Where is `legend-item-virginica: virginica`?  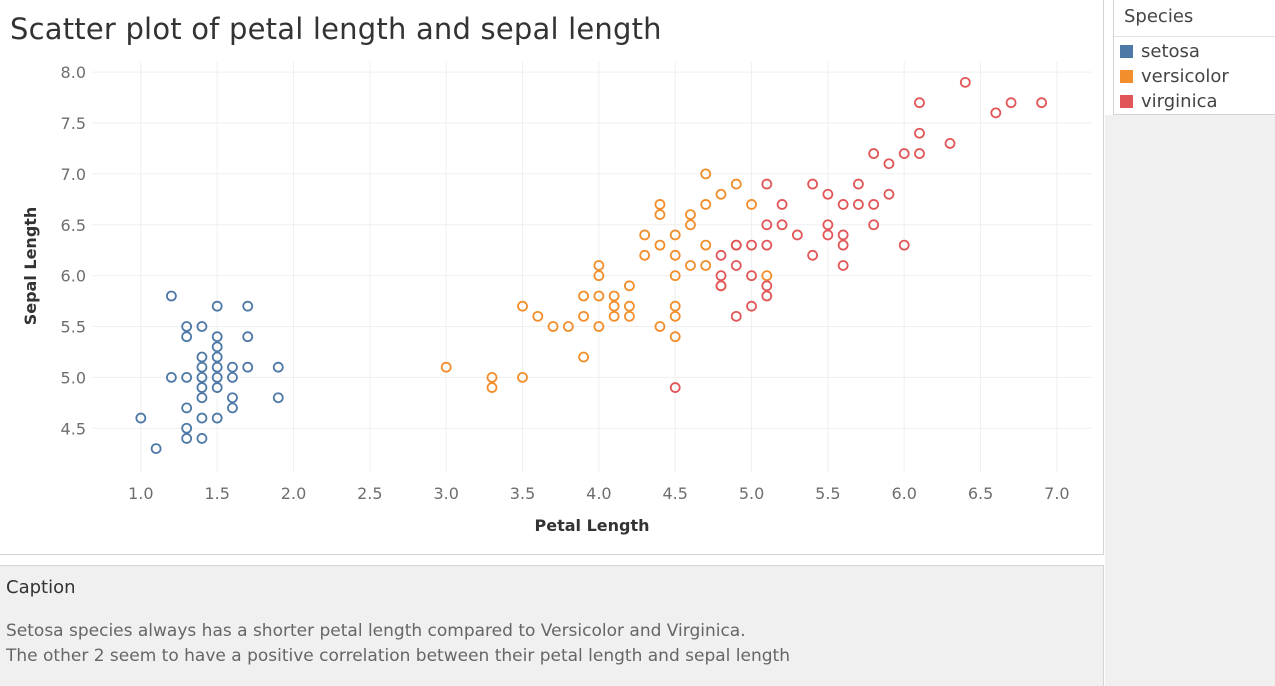 legend-item-virginica: virginica is located at coordinates (1169, 101).